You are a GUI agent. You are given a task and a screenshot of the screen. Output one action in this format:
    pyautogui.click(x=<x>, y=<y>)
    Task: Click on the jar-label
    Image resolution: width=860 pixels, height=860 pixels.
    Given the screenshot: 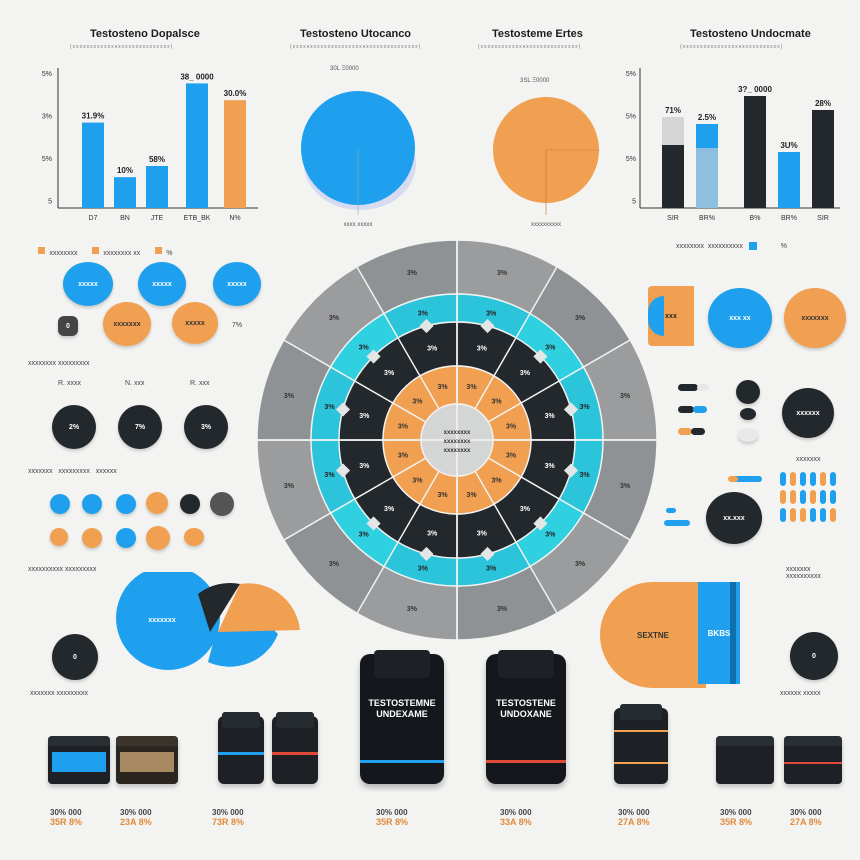 What is the action you would take?
    pyautogui.click(x=79, y=762)
    